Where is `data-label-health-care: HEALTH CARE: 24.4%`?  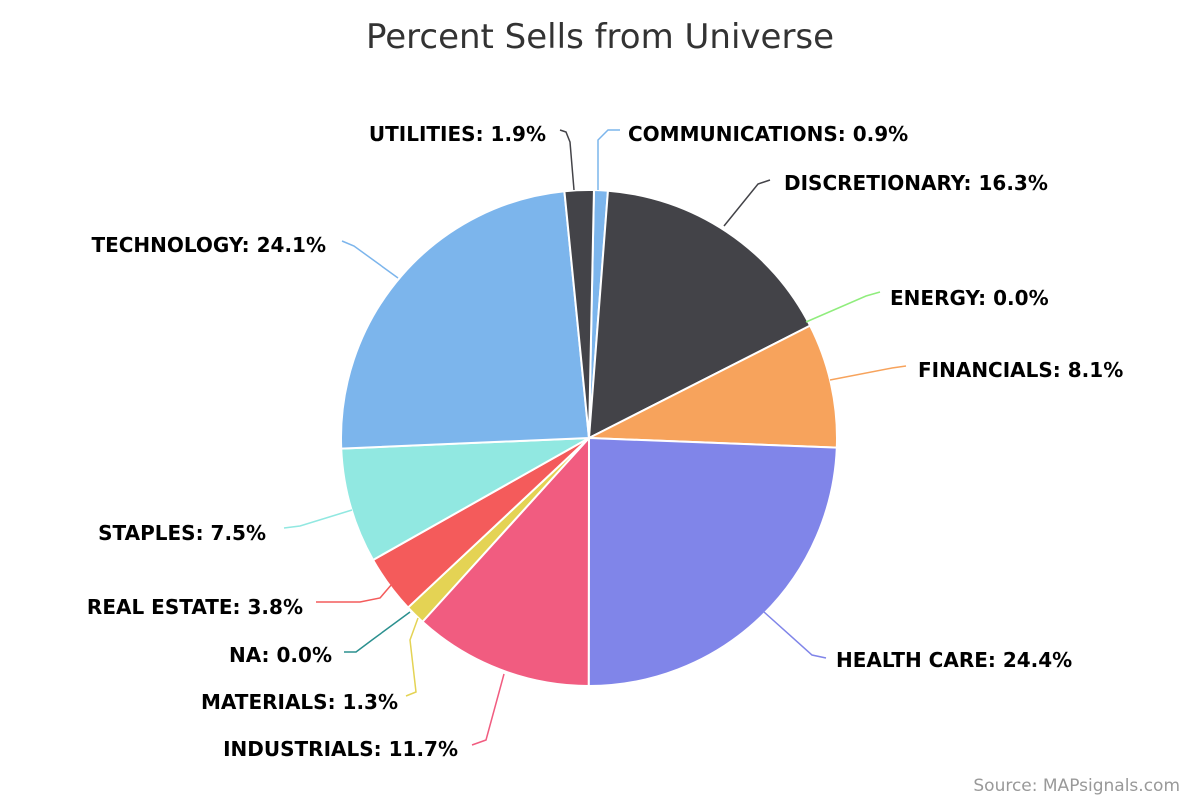
data-label-health-care: HEALTH CARE: 24.4% is located at coordinates (954, 660).